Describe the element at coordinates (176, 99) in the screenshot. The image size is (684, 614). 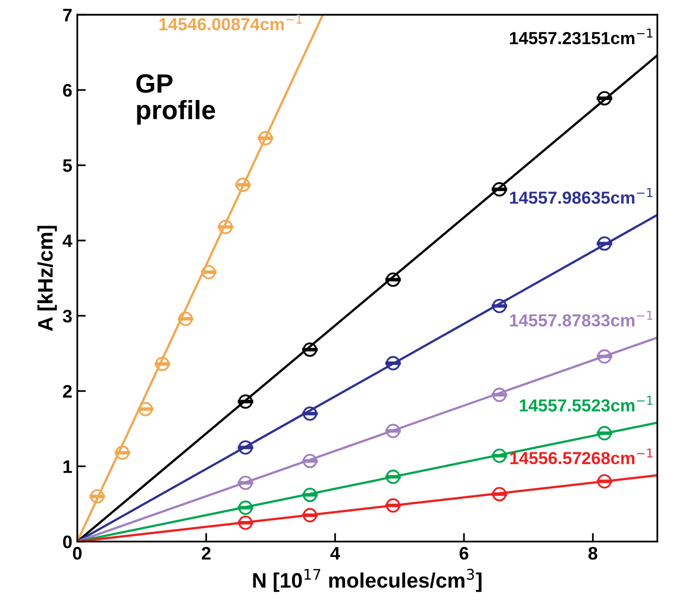
I see `annotation: GP profile` at that location.